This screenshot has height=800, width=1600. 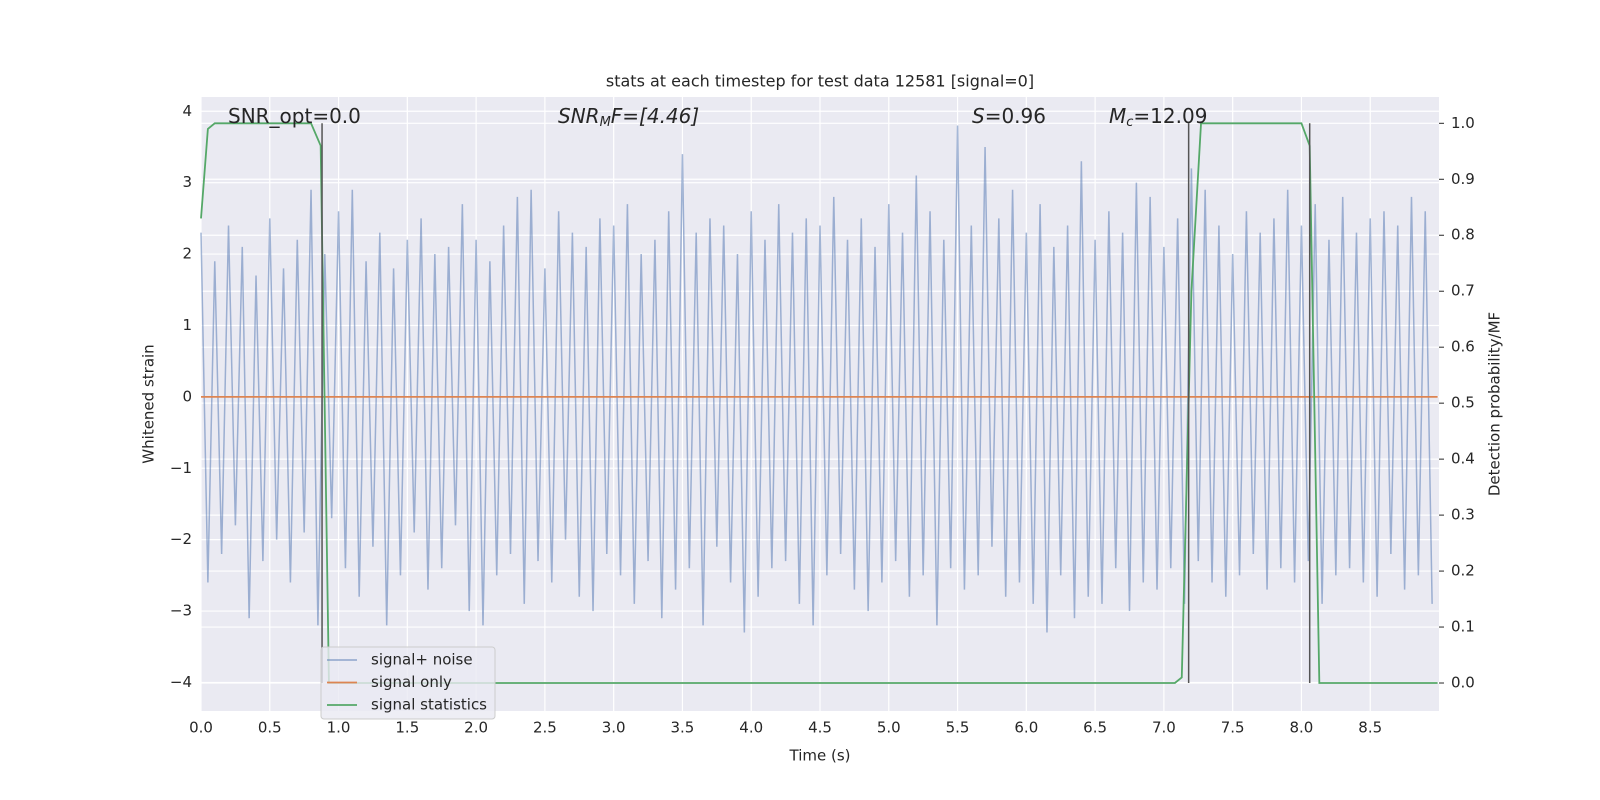 What do you see at coordinates (1233, 728) in the screenshot?
I see `x-tick-label: 7.5` at bounding box center [1233, 728].